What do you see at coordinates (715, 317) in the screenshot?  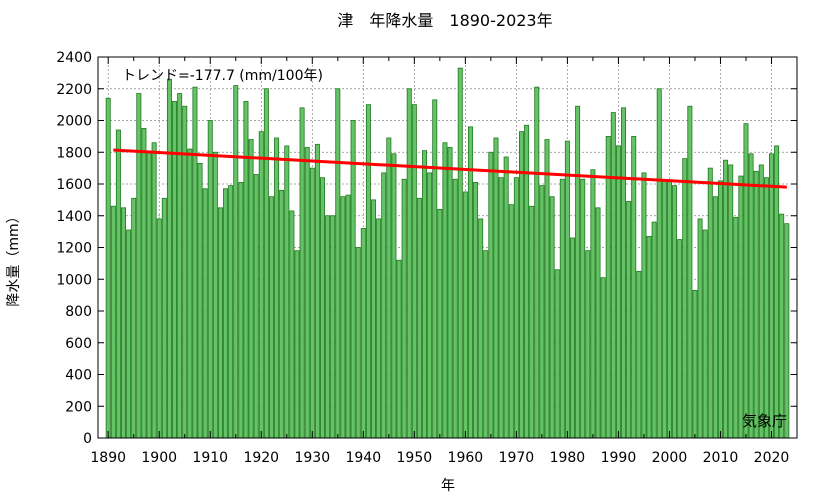 I see `bar-2009` at bounding box center [715, 317].